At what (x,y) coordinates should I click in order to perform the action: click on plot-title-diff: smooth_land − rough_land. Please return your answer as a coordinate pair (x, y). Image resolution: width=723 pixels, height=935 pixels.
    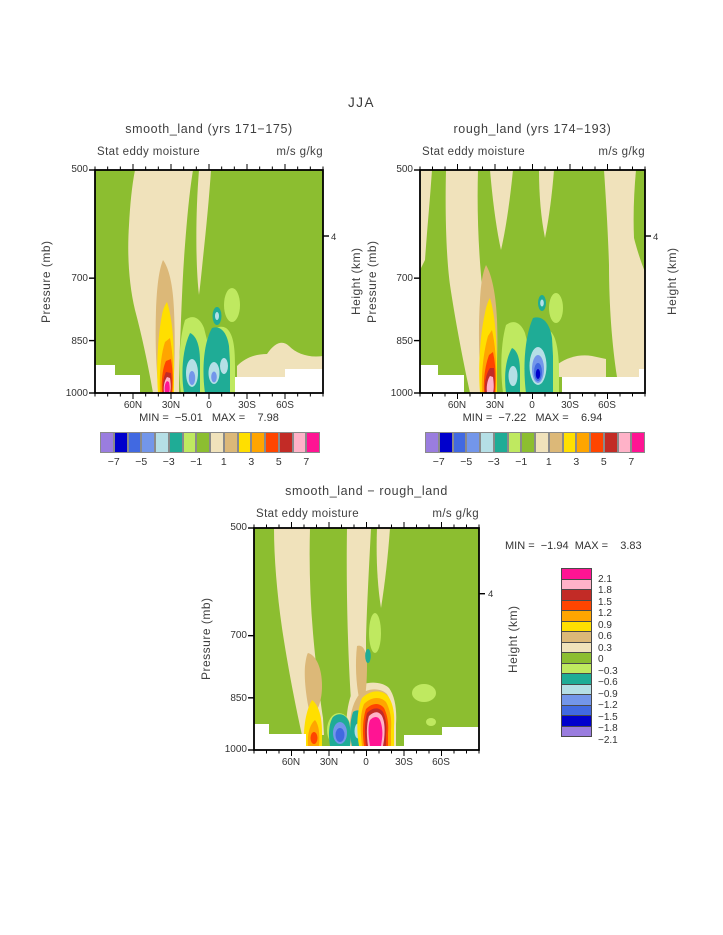
    Looking at the image, I should click on (366, 491).